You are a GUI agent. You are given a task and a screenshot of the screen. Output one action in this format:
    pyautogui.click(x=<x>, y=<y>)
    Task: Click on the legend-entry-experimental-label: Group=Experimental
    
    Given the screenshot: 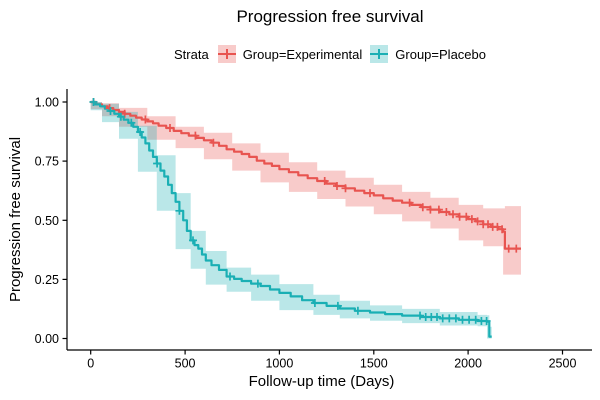 What is the action you would take?
    pyautogui.click(x=302, y=54)
    